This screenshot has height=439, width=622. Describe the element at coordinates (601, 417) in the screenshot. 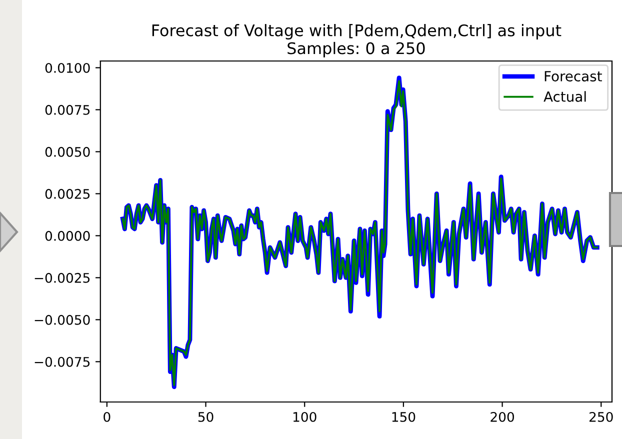

I see `x-tick-label: 250` at that location.